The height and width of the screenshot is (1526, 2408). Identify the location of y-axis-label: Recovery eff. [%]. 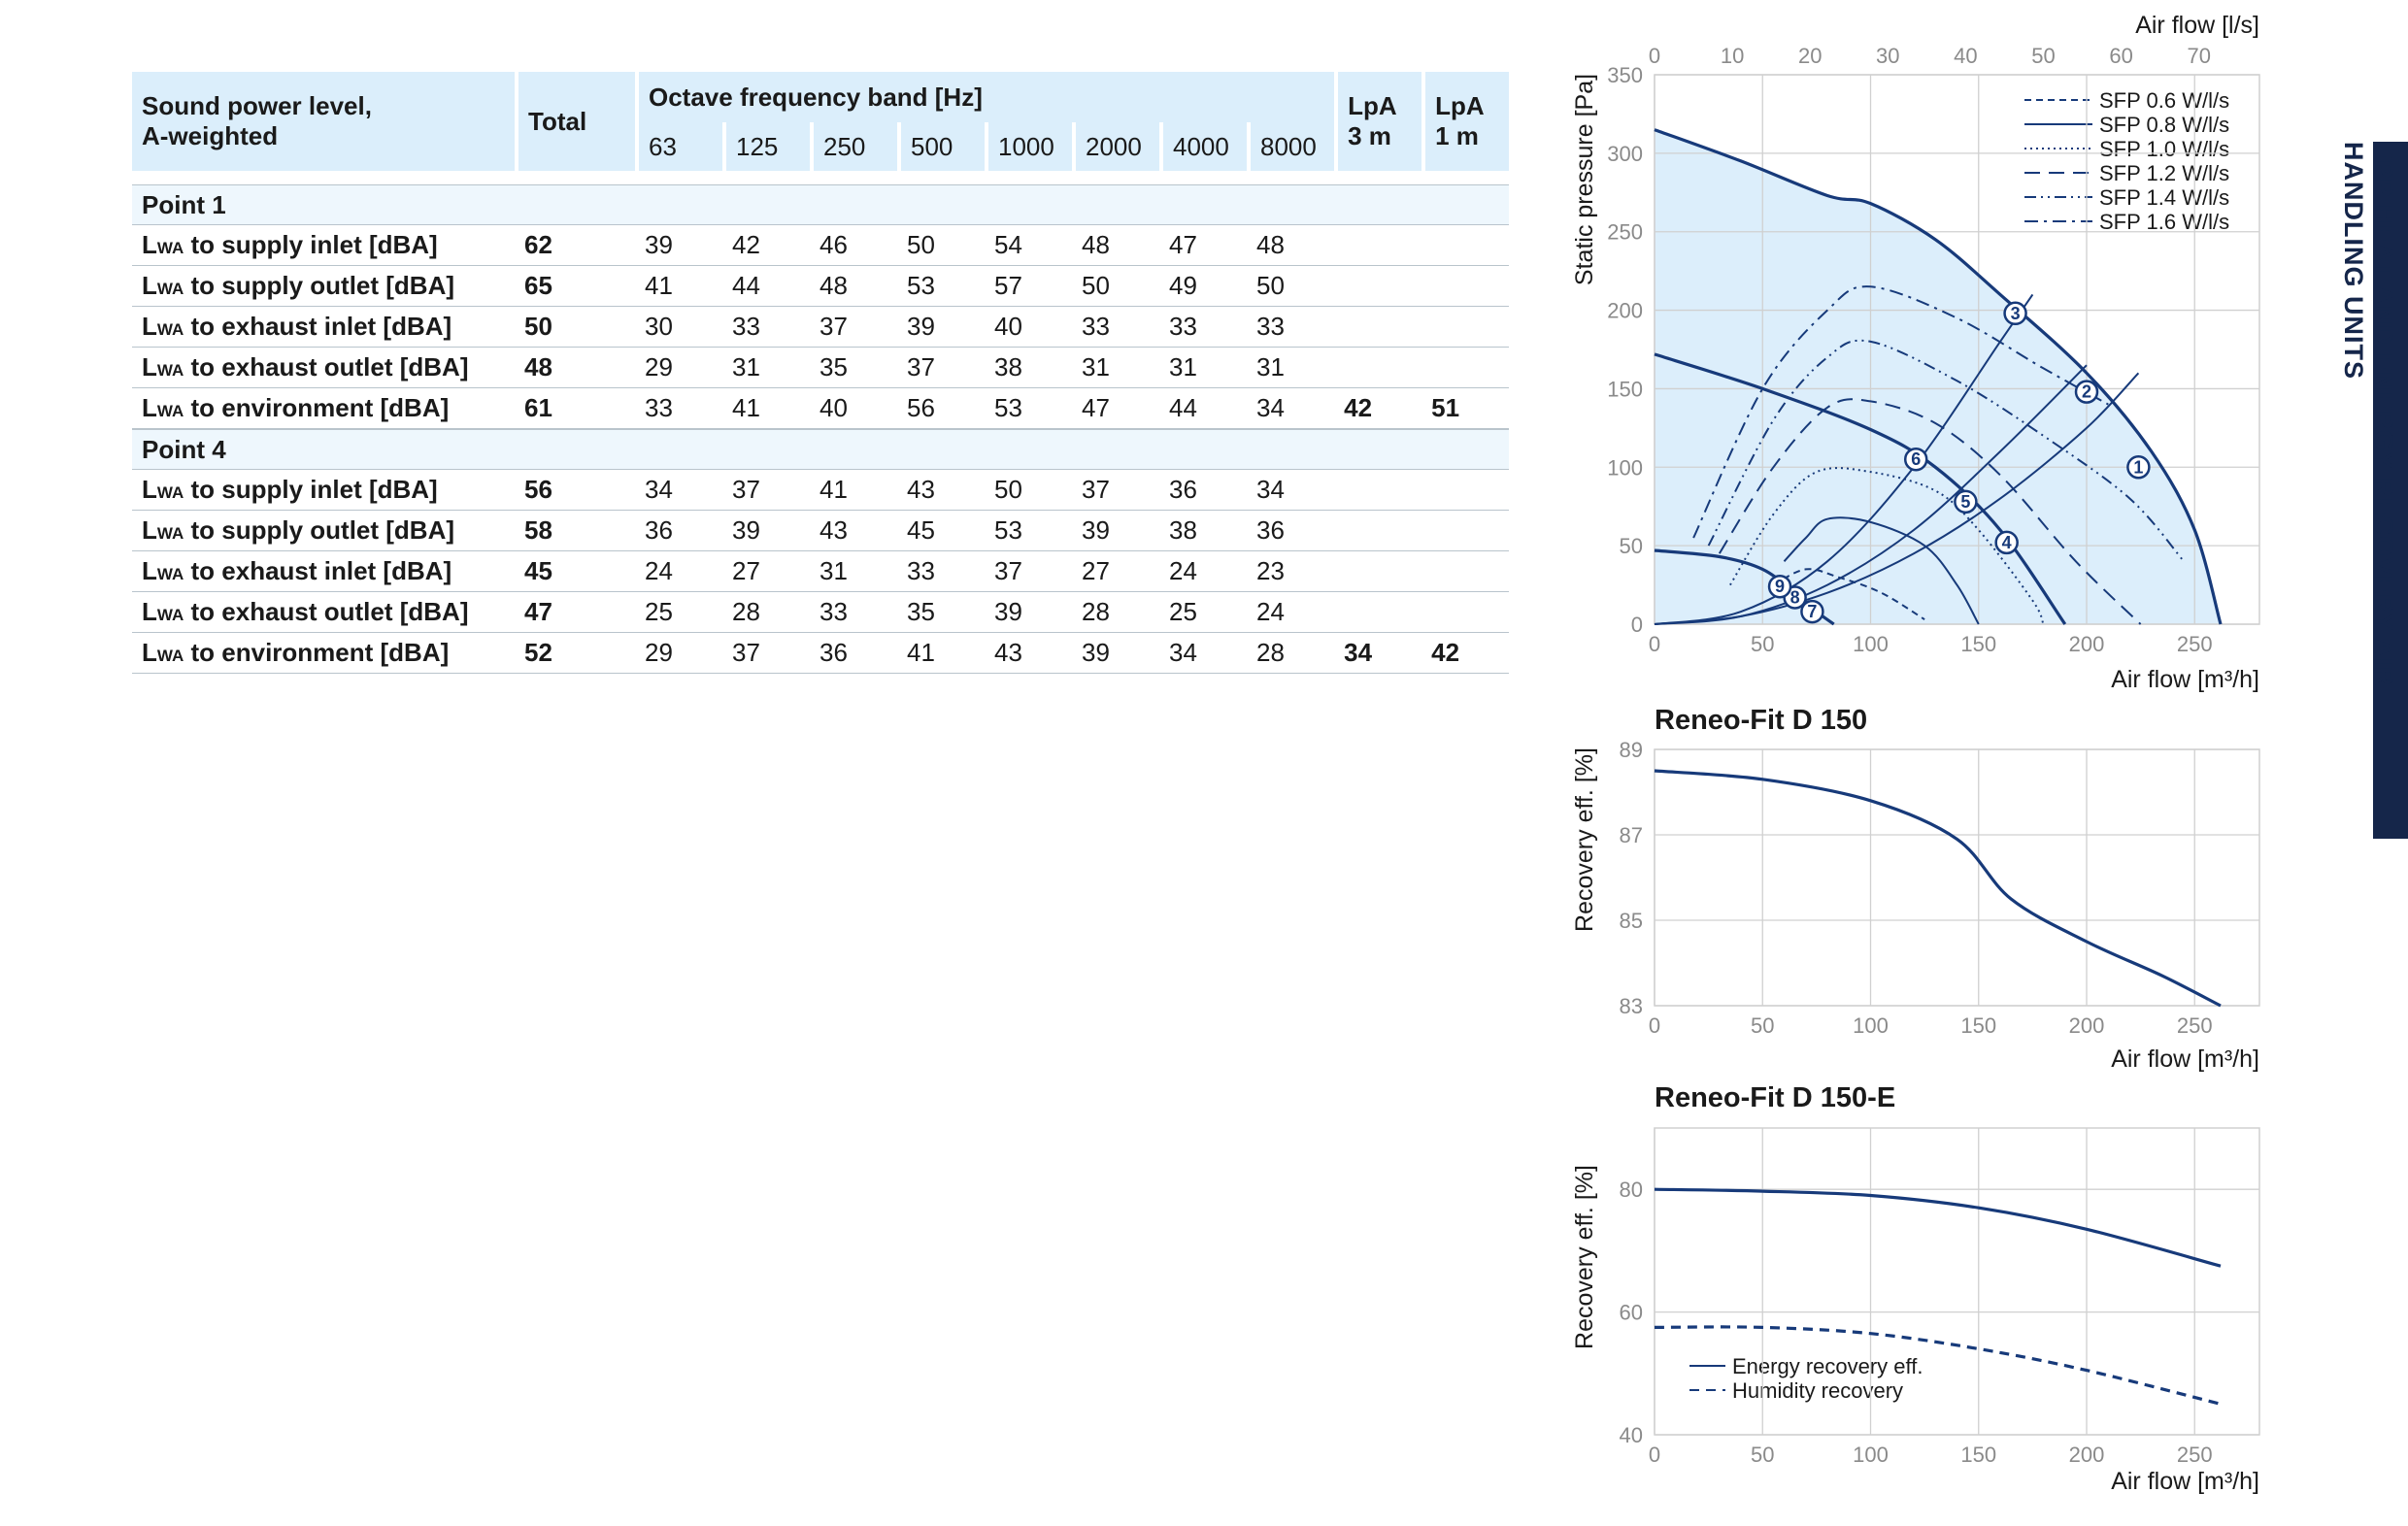
(1584, 840).